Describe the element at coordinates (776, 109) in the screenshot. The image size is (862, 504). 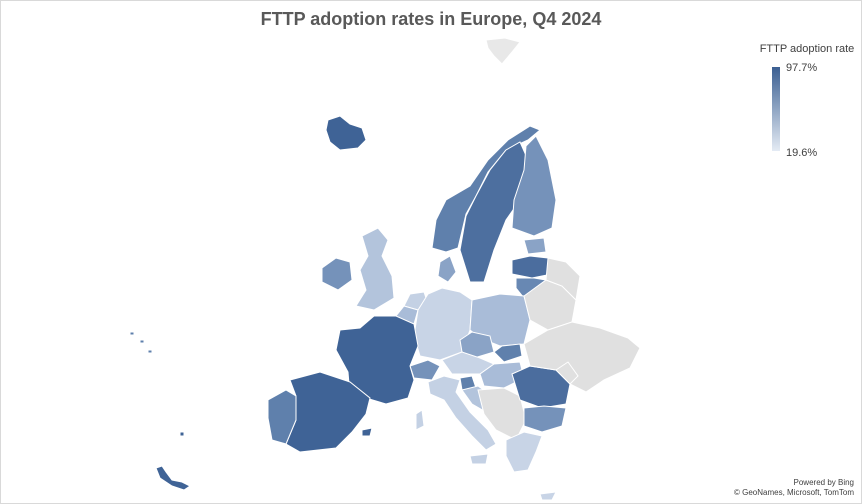
I see `legend-color-scale` at that location.